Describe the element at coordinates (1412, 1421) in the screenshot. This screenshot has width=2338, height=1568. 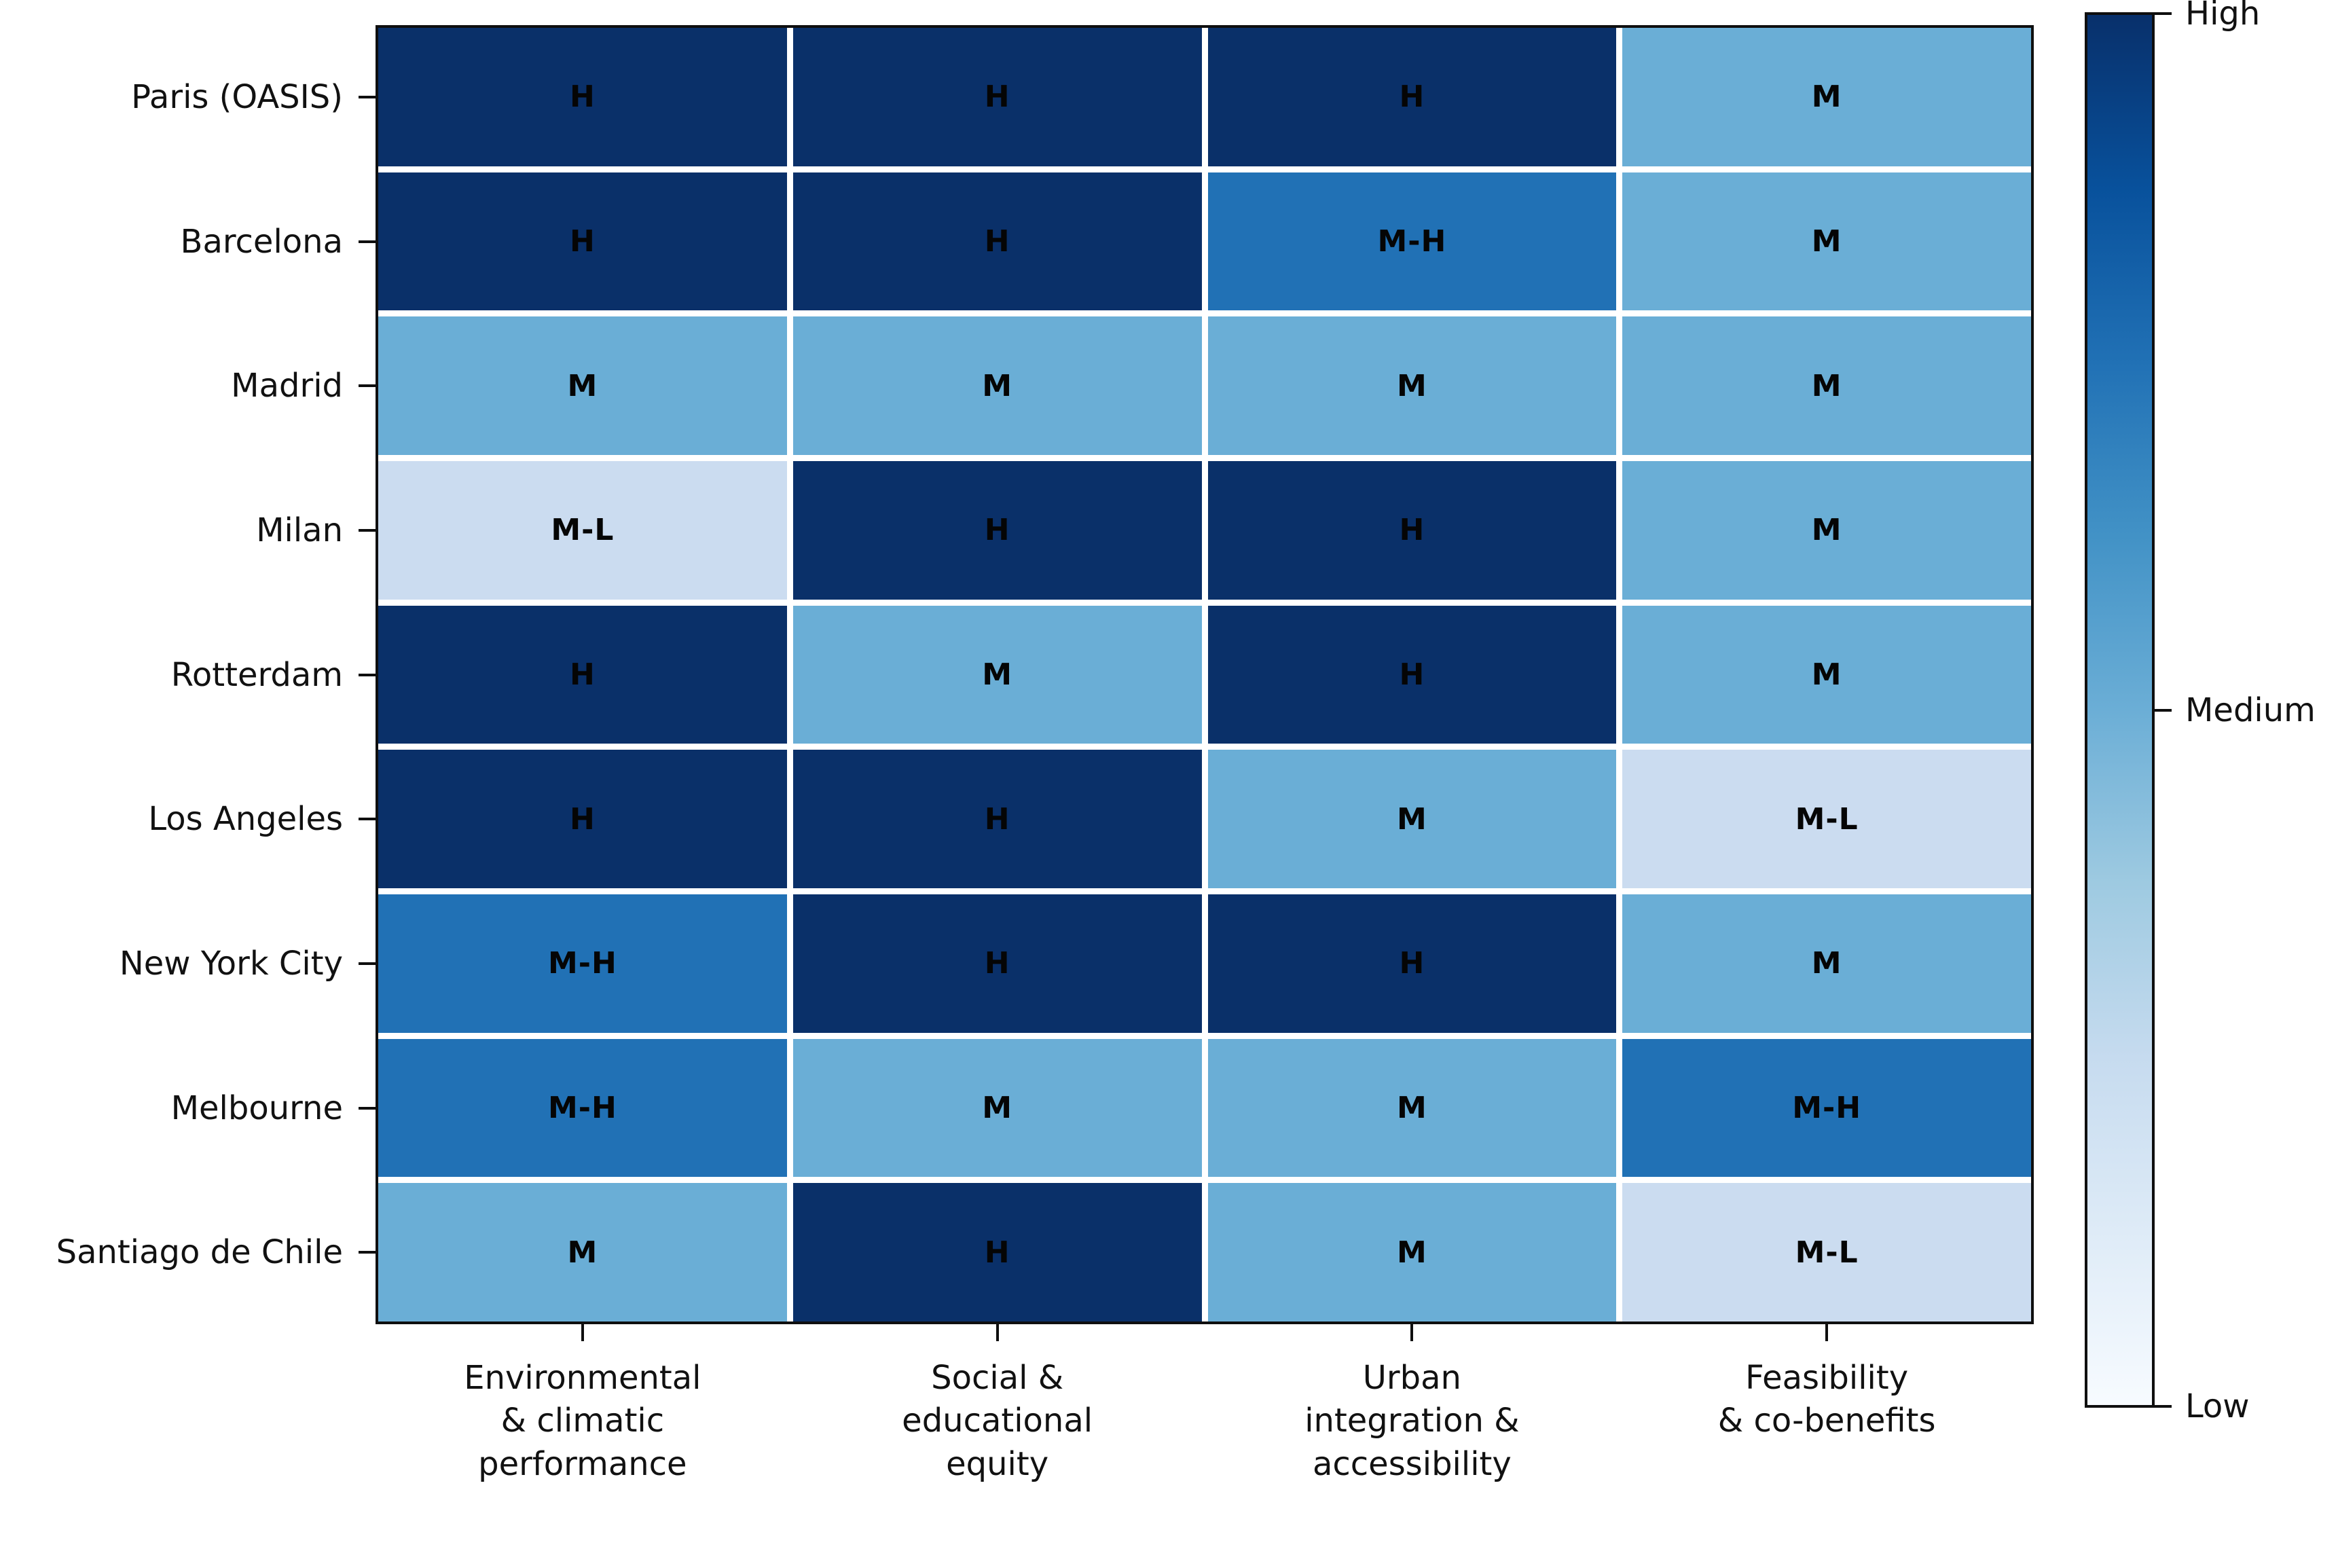
I see `column-label: Urban integration & accessibility` at that location.